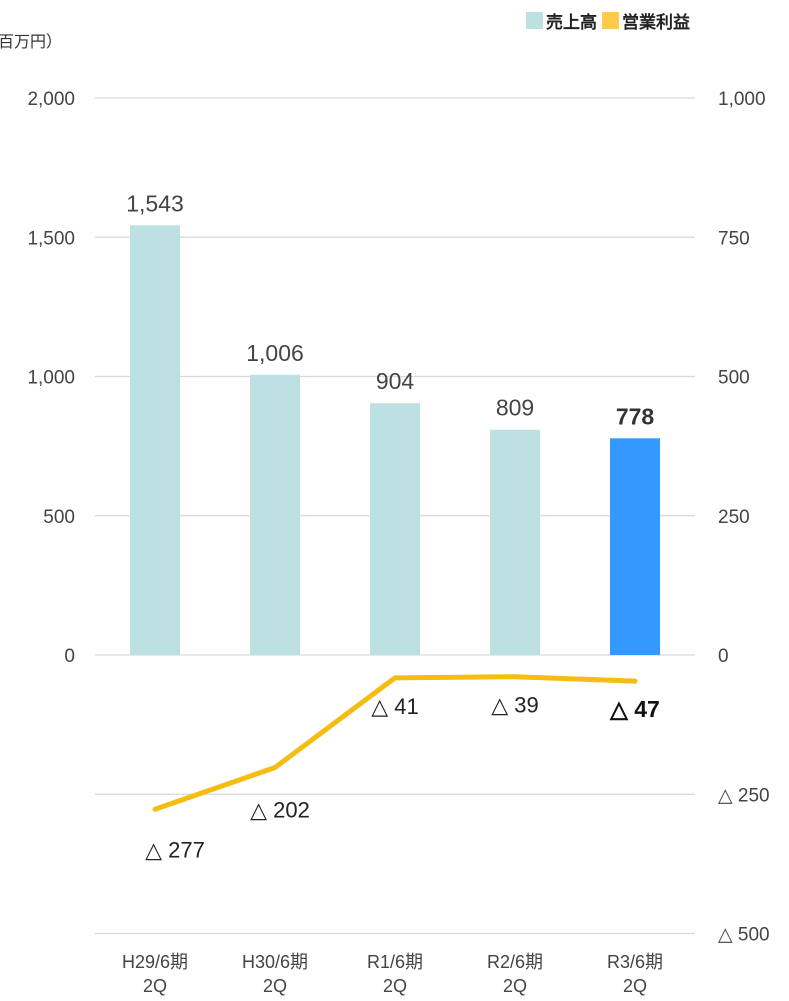 The image size is (789, 1001). I want to click on category-label: R3/6期 2Q, so click(635, 974).